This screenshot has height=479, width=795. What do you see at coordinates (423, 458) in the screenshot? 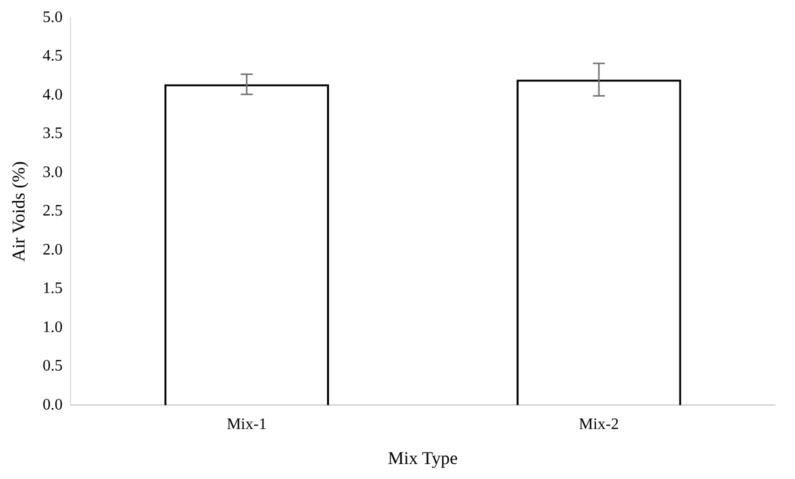
I see `x-axis-title: Mix Type` at bounding box center [423, 458].